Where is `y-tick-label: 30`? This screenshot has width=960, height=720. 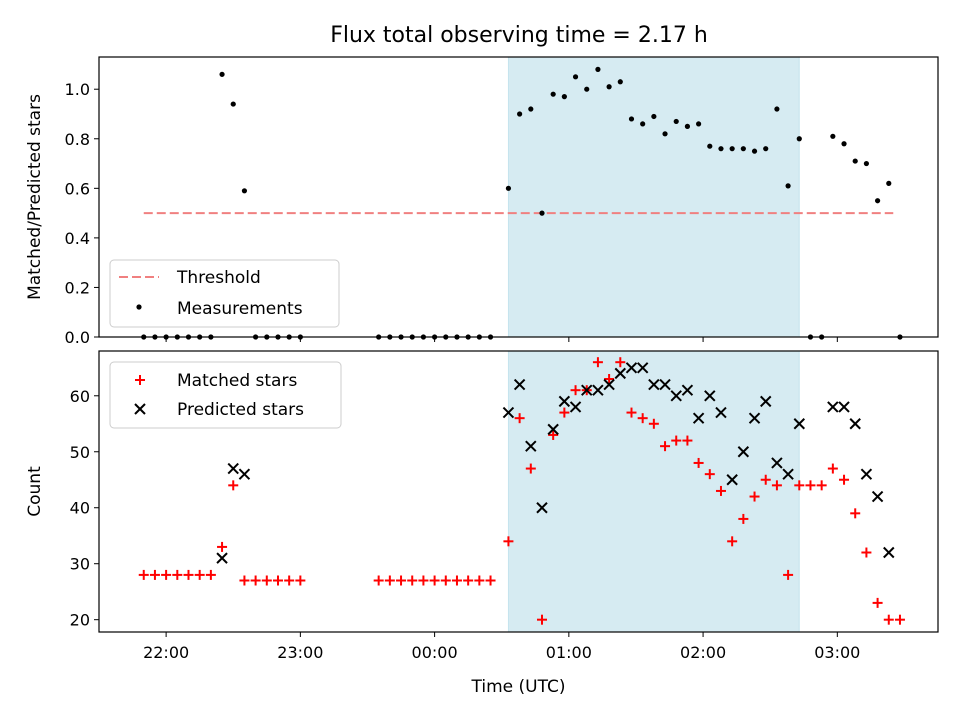 y-tick-label: 30 is located at coordinates (80, 564).